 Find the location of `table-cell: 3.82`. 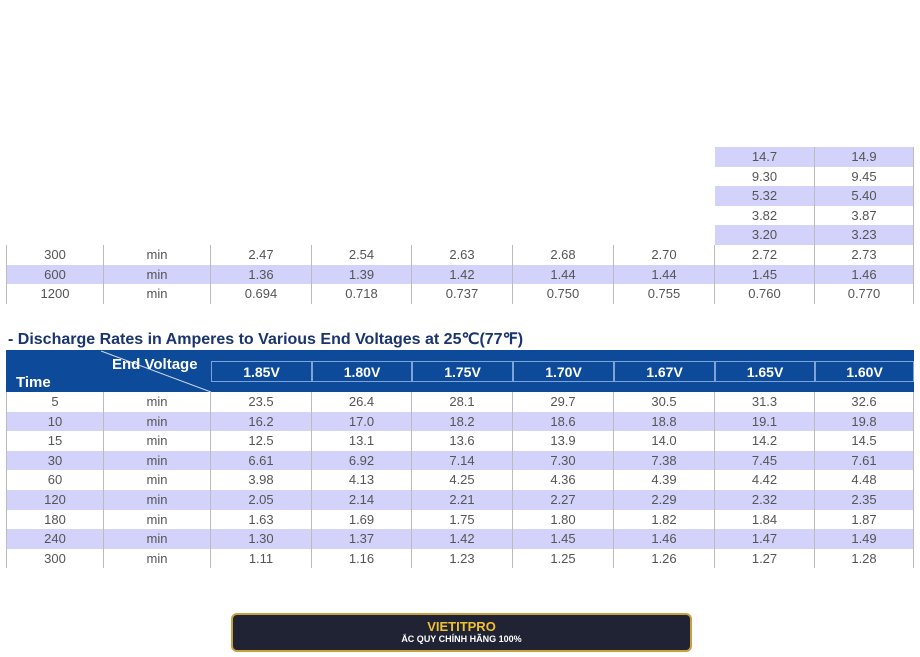

table-cell: 3.82 is located at coordinates (765, 215).